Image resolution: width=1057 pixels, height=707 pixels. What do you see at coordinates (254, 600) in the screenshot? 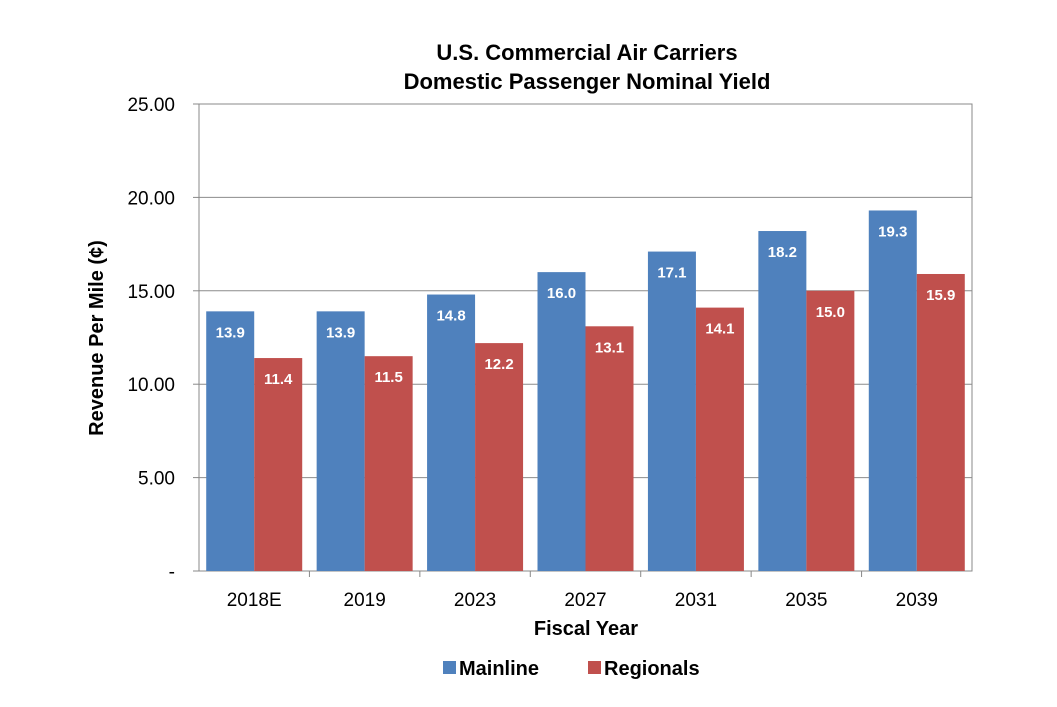
I see `x-tick-label: 2018E` at bounding box center [254, 600].